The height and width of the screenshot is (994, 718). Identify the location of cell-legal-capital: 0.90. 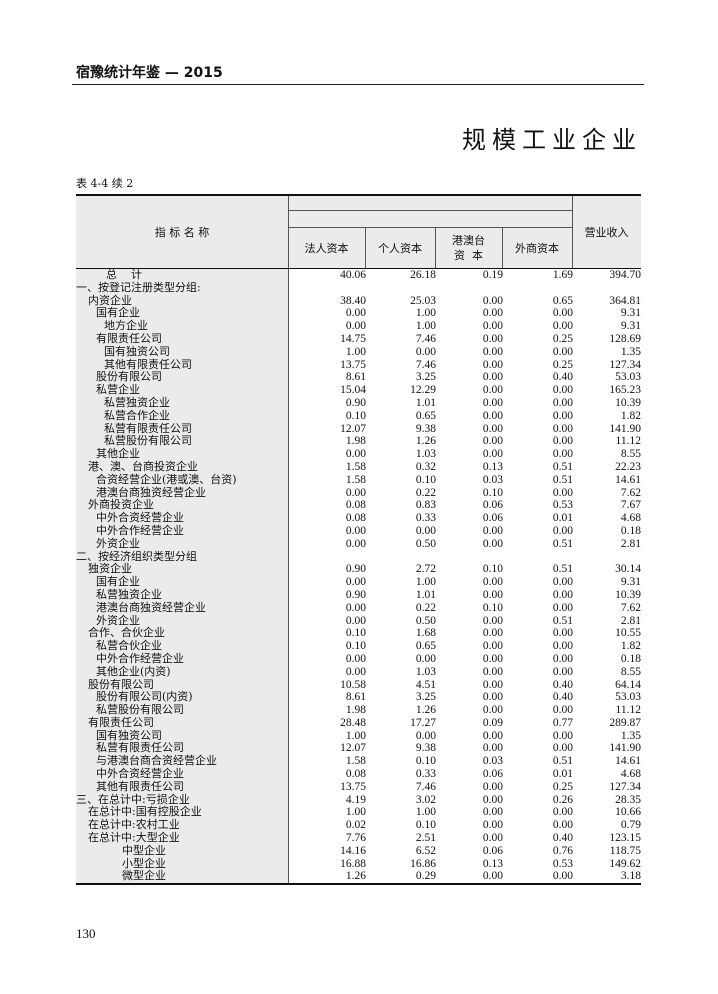
(355, 402).